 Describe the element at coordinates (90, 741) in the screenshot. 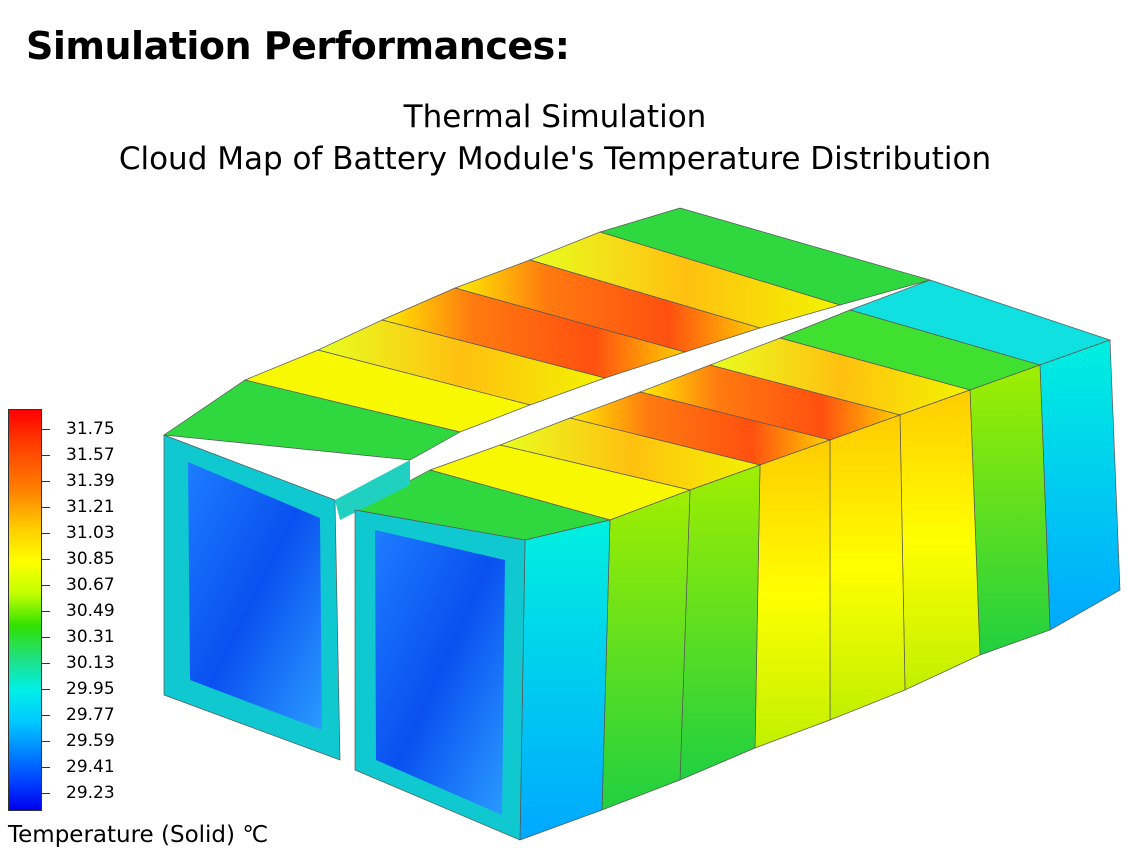

I see `legend-tick-label: 29.59` at that location.